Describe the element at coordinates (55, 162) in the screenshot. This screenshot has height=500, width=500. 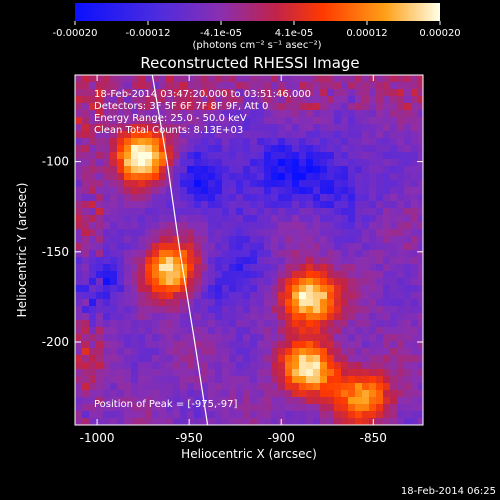
I see `y-tick-label: -100` at that location.